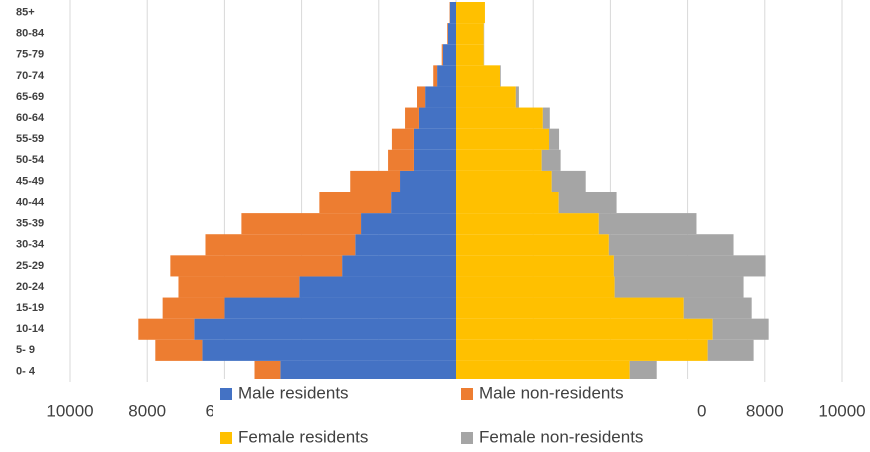  Describe the element at coordinates (30, 202) in the screenshot. I see `y-tick-label: 40-44` at that location.